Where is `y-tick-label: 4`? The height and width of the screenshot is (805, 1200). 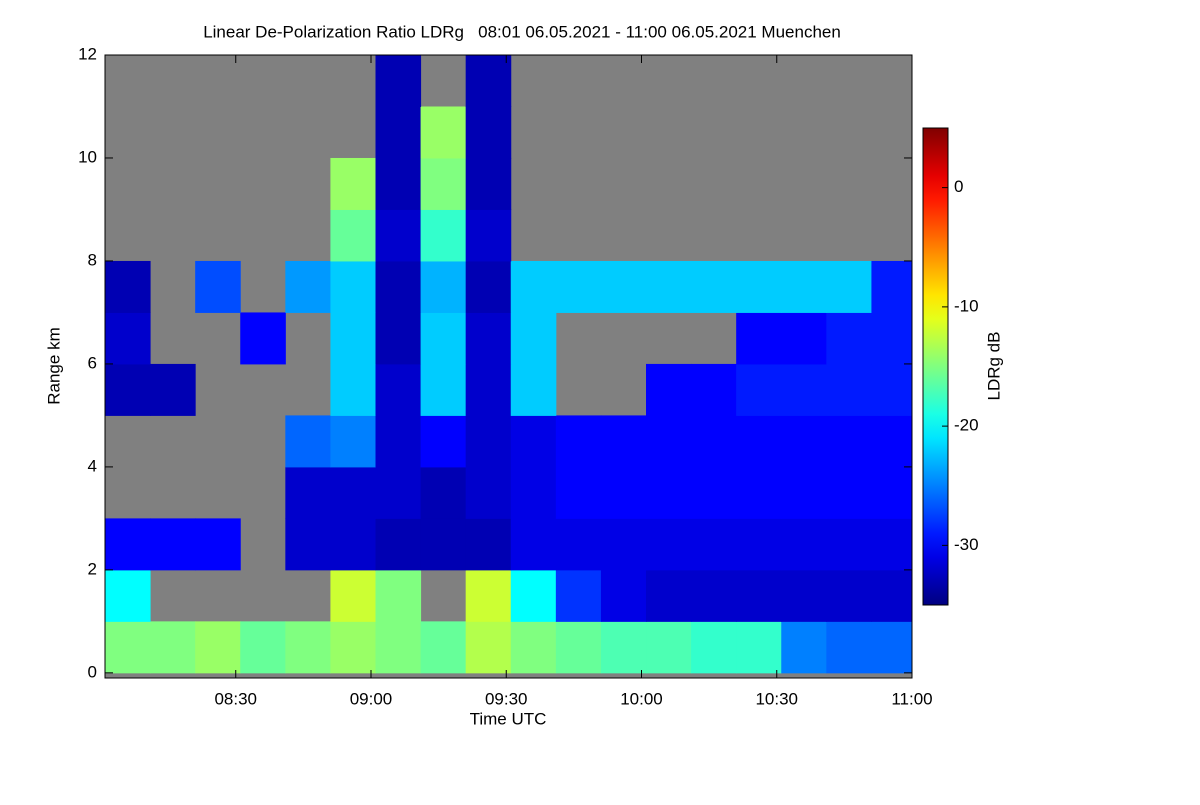
y-tick-label: 4 is located at coordinates (92, 465).